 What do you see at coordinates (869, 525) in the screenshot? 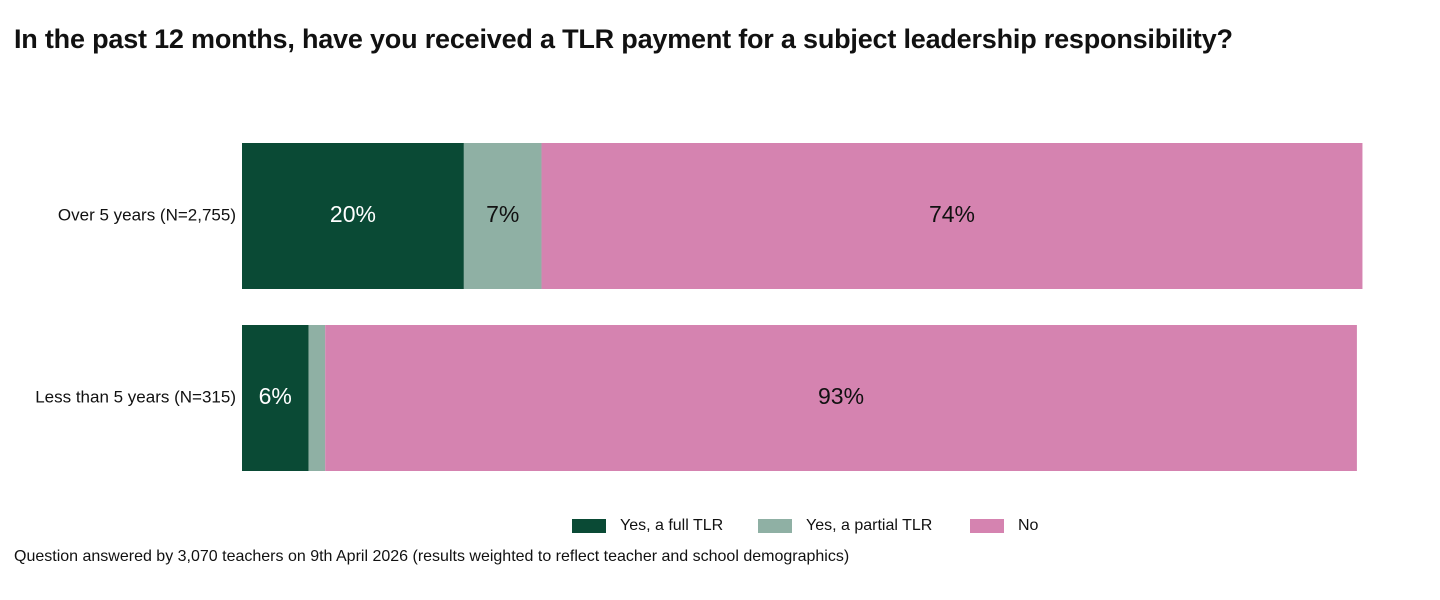
I see `legend-label: Yes, a partial TLR` at bounding box center [869, 525].